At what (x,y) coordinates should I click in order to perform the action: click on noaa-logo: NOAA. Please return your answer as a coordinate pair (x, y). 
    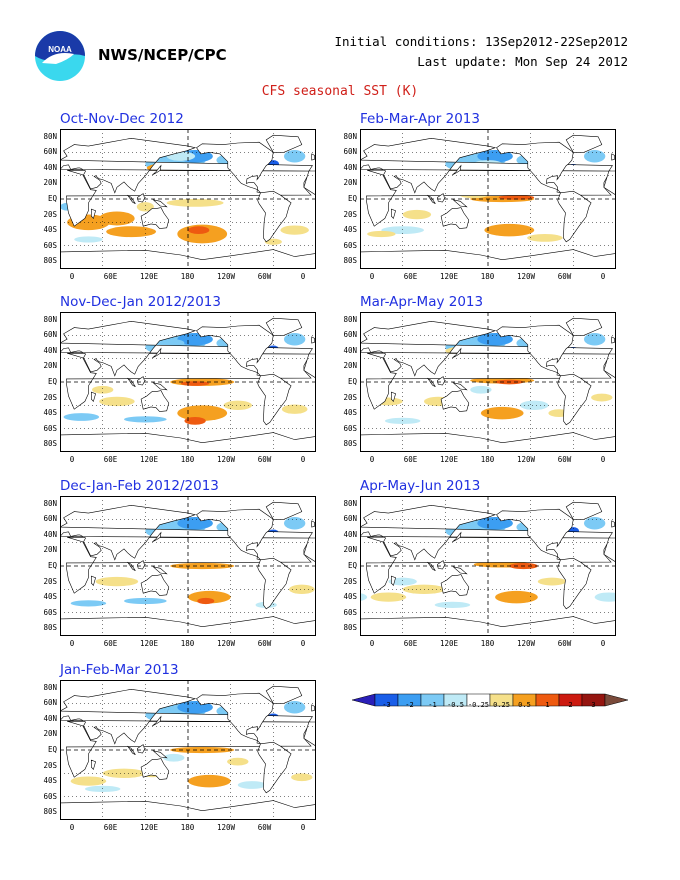
    Looking at the image, I should click on (60, 56).